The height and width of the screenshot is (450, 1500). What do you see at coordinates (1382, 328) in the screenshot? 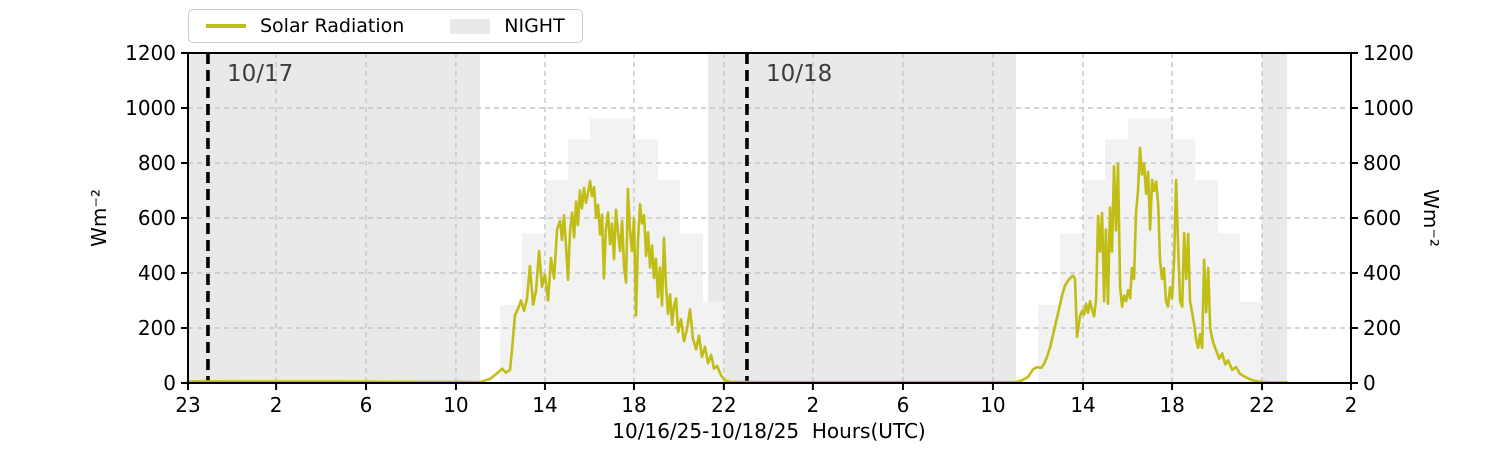
I see `y-tick-label-right: 200` at bounding box center [1382, 328].